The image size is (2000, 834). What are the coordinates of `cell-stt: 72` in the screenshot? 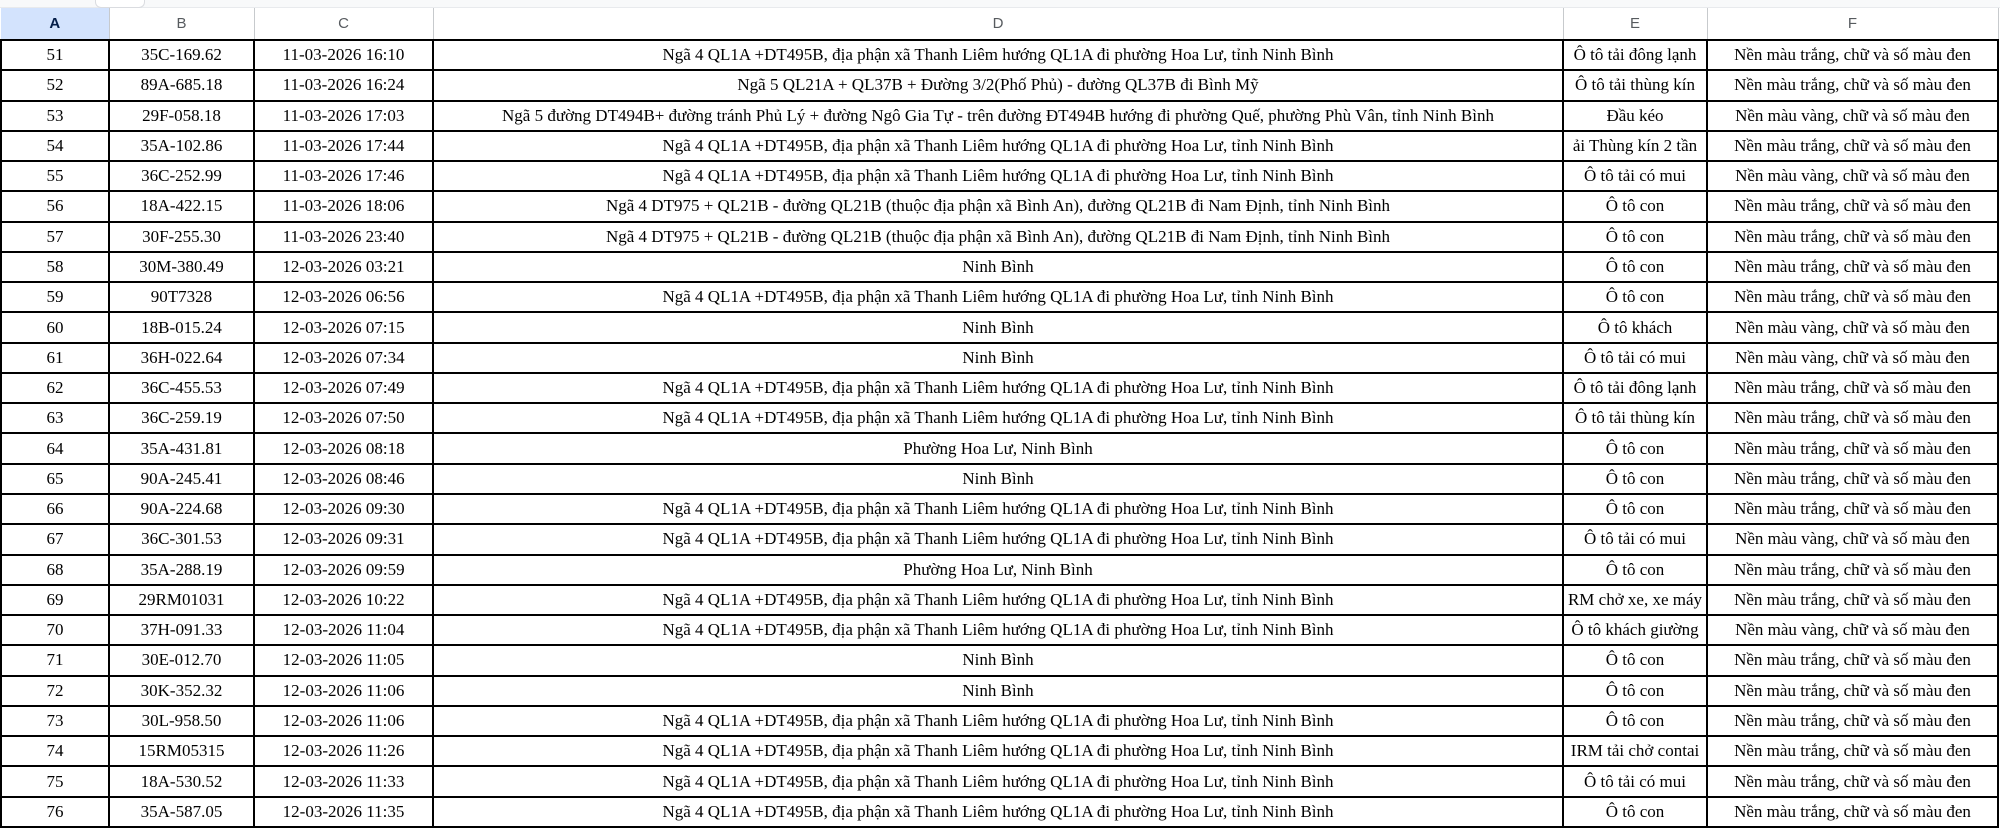 It's located at (55, 690).